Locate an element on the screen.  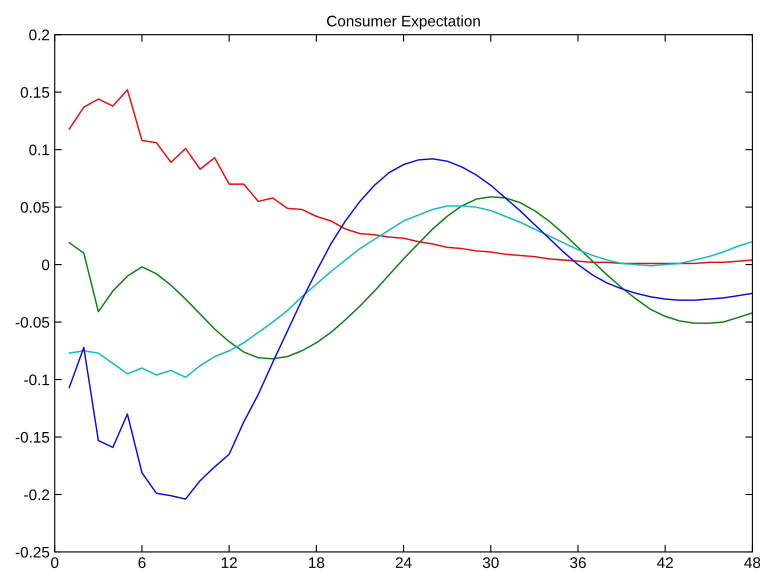
y-tick-label: 0.2 is located at coordinates (39, 35).